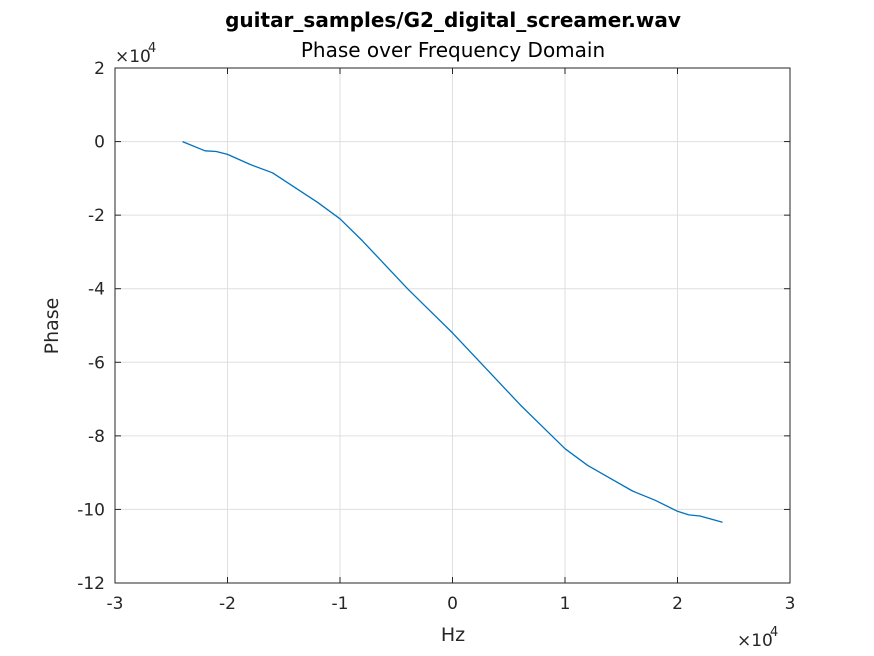 This screenshot has width=874, height=656. Describe the element at coordinates (52, 326) in the screenshot. I see `y-axis-label: Phase` at that location.